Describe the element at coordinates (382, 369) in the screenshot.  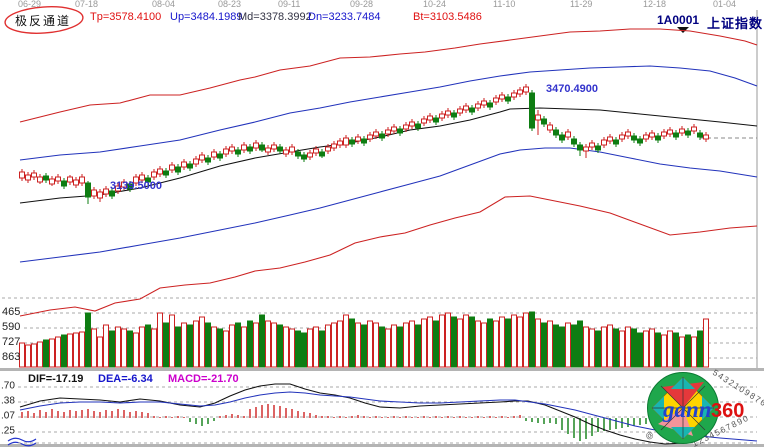
I see `volume-macd-separator` at that location.